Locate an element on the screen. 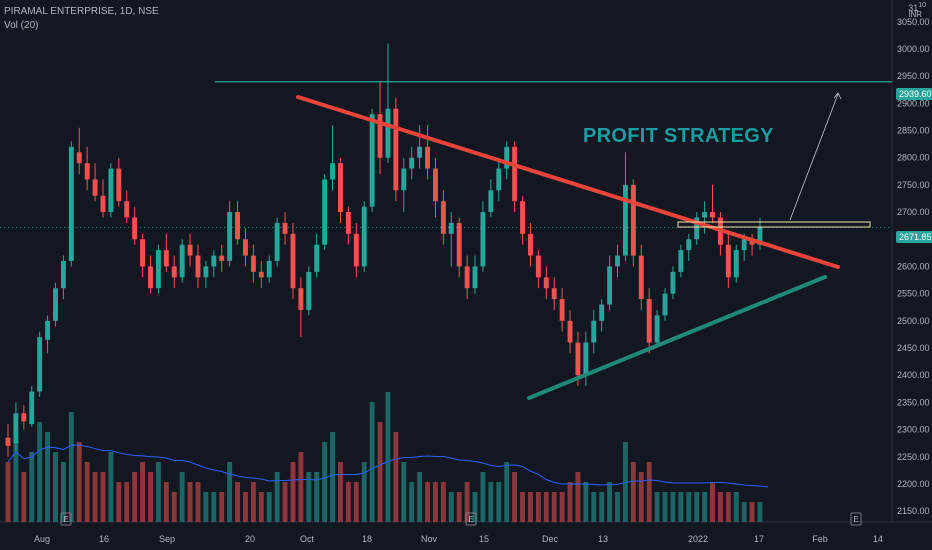 The image size is (932, 550). earnings-marker is located at coordinates (856, 519).